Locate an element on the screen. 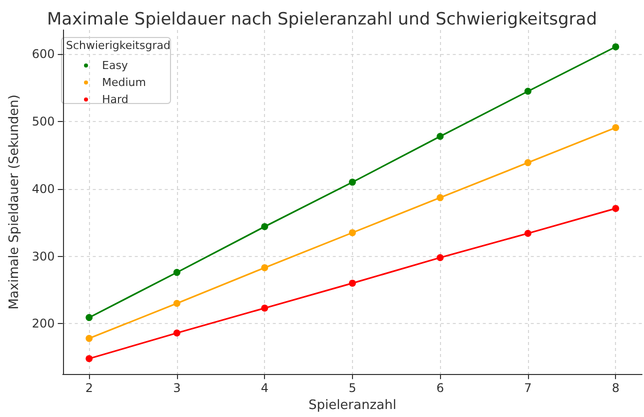 The width and height of the screenshot is (644, 417). x-tick-label: 3 is located at coordinates (177, 388).